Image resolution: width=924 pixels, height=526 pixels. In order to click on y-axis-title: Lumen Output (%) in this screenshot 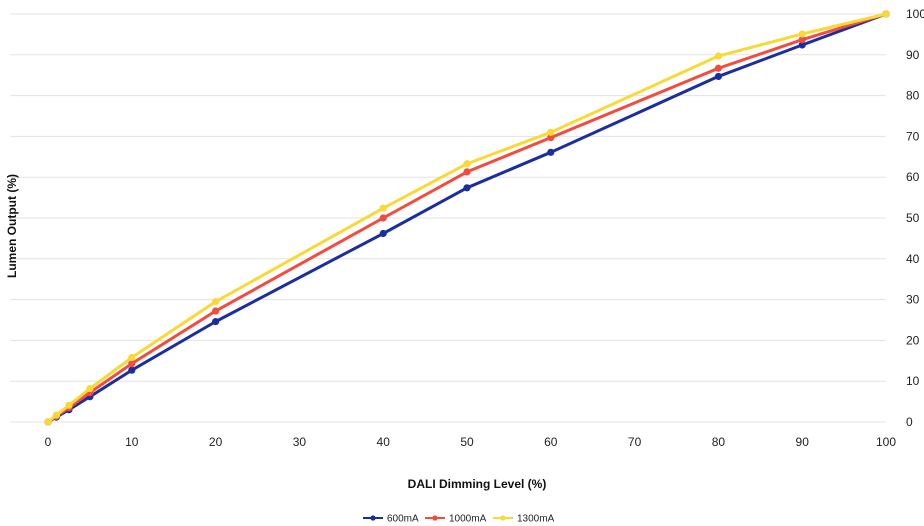, I will do `click(12, 226)`.